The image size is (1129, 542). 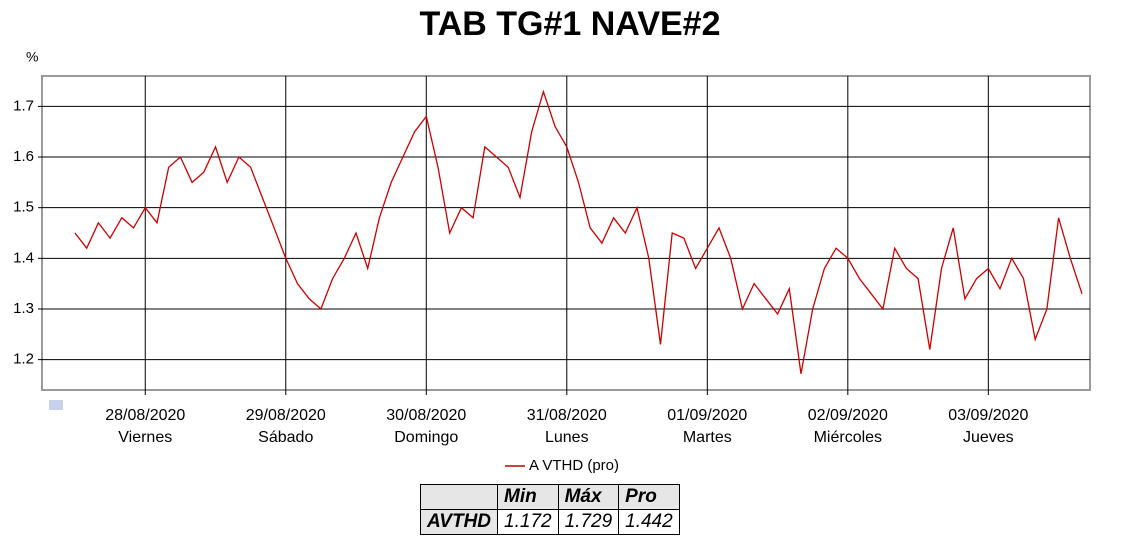 I want to click on icon, so click(x=56, y=405).